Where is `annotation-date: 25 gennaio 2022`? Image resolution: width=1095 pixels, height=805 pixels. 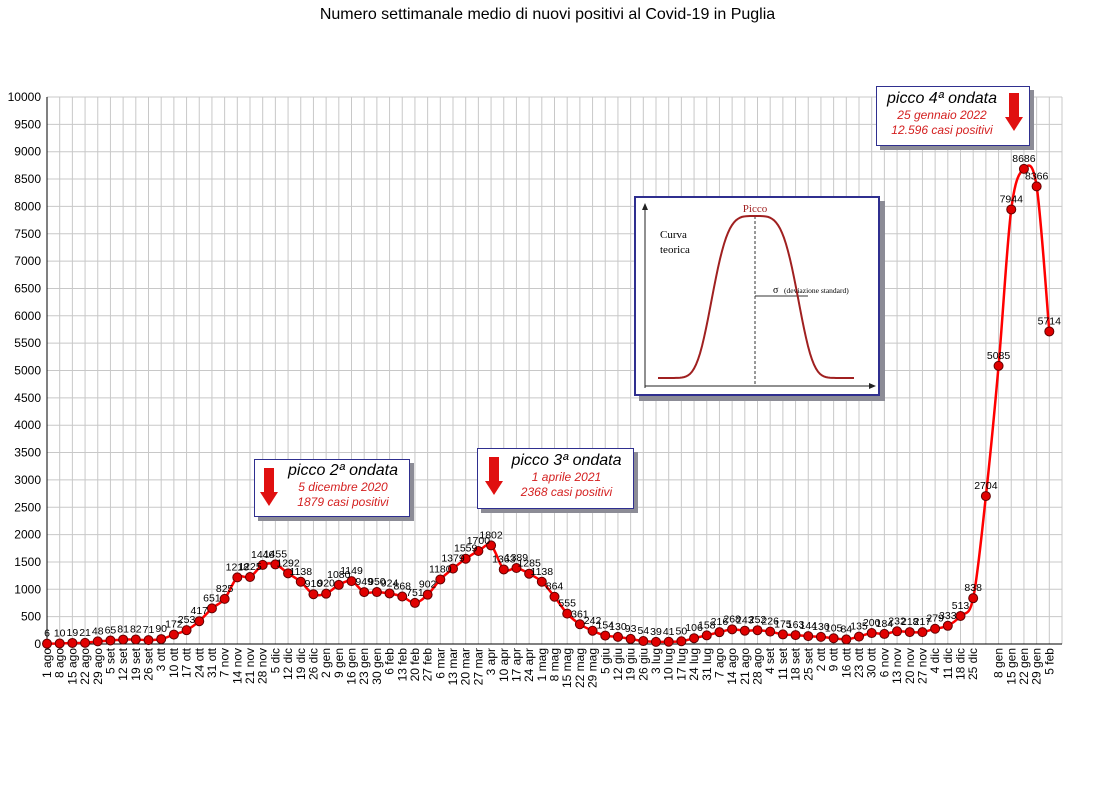 annotation-date: 25 gennaio 2022 is located at coordinates (942, 115).